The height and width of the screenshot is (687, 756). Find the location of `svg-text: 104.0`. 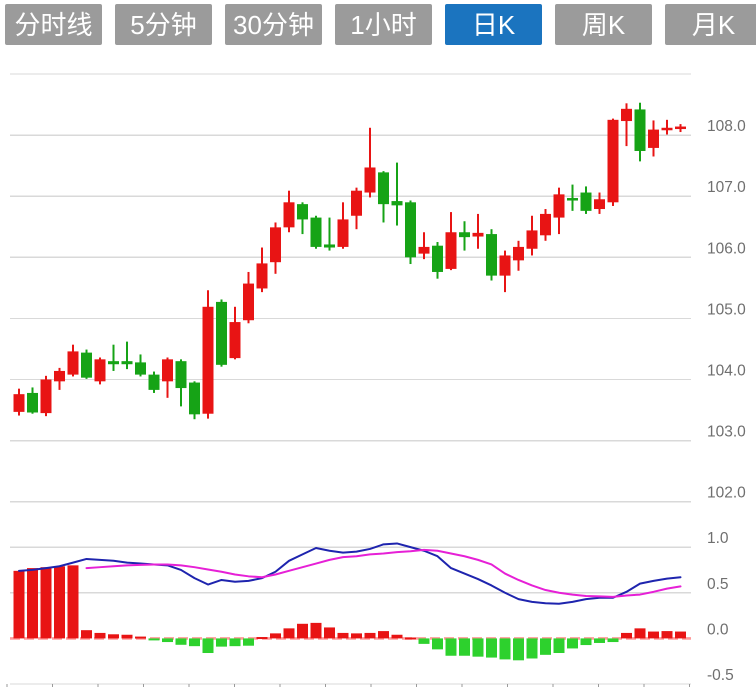

svg-text: 104.0 is located at coordinates (726, 371).